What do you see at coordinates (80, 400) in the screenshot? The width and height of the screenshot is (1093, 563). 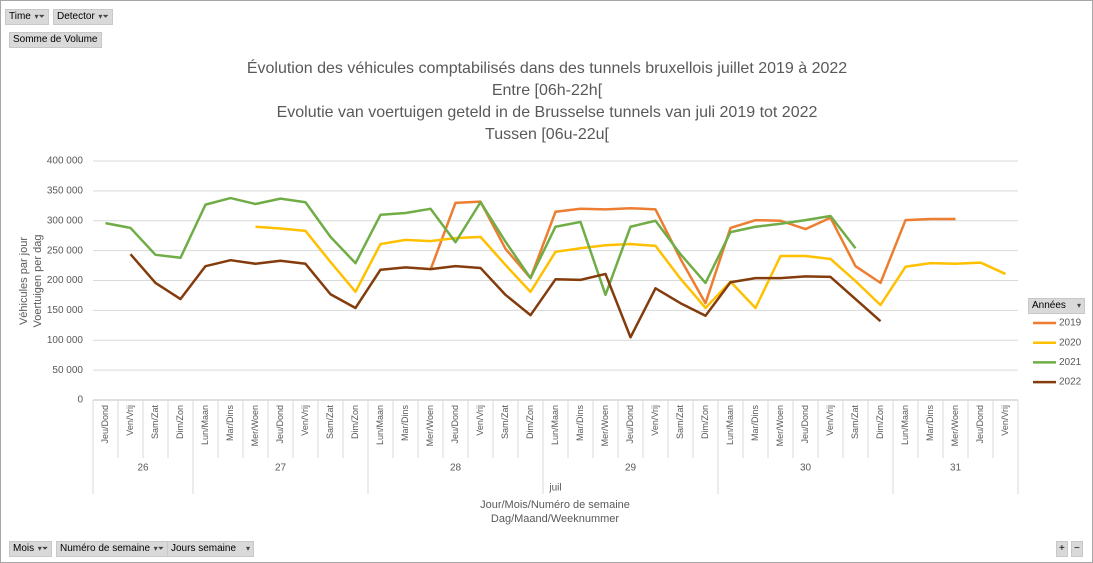 I see `y-tick-label: 0` at bounding box center [80, 400].